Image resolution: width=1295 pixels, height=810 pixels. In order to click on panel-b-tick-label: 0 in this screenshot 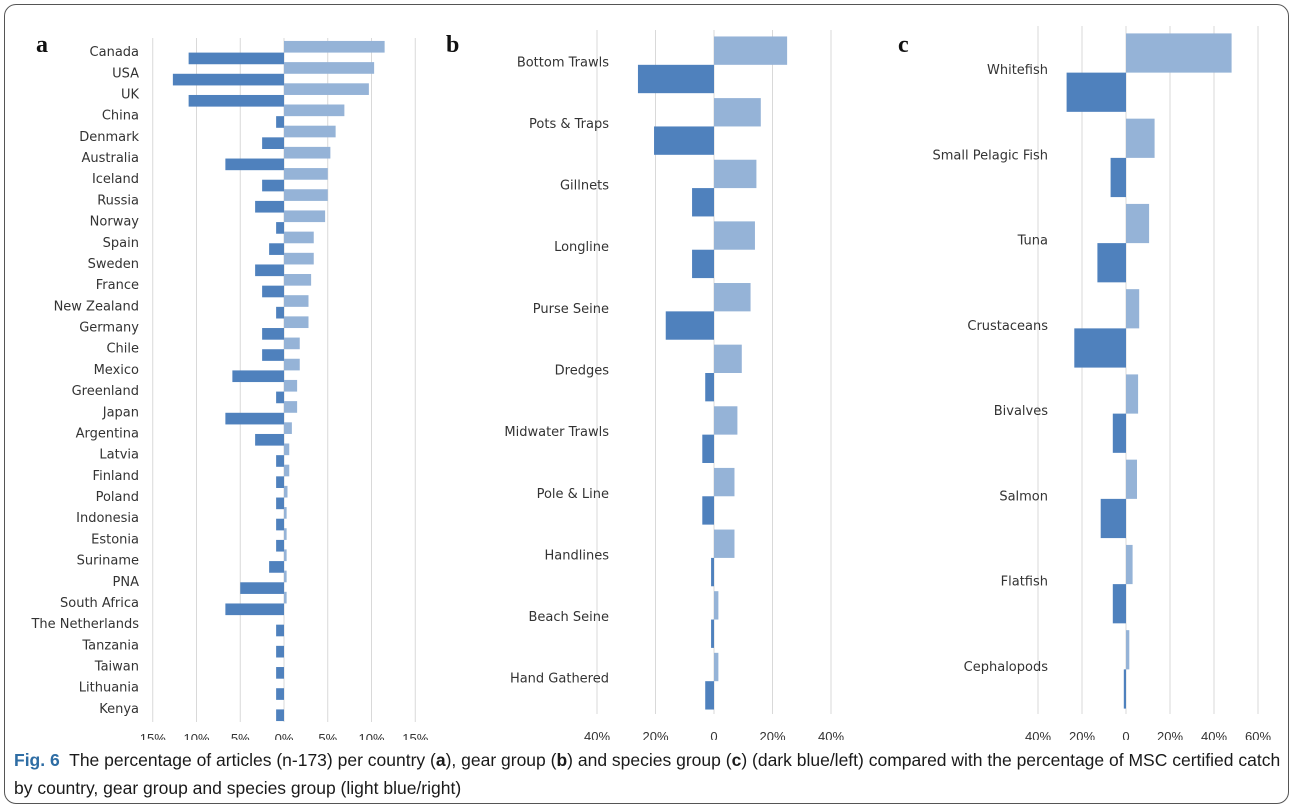, I will do `click(713, 734)`.